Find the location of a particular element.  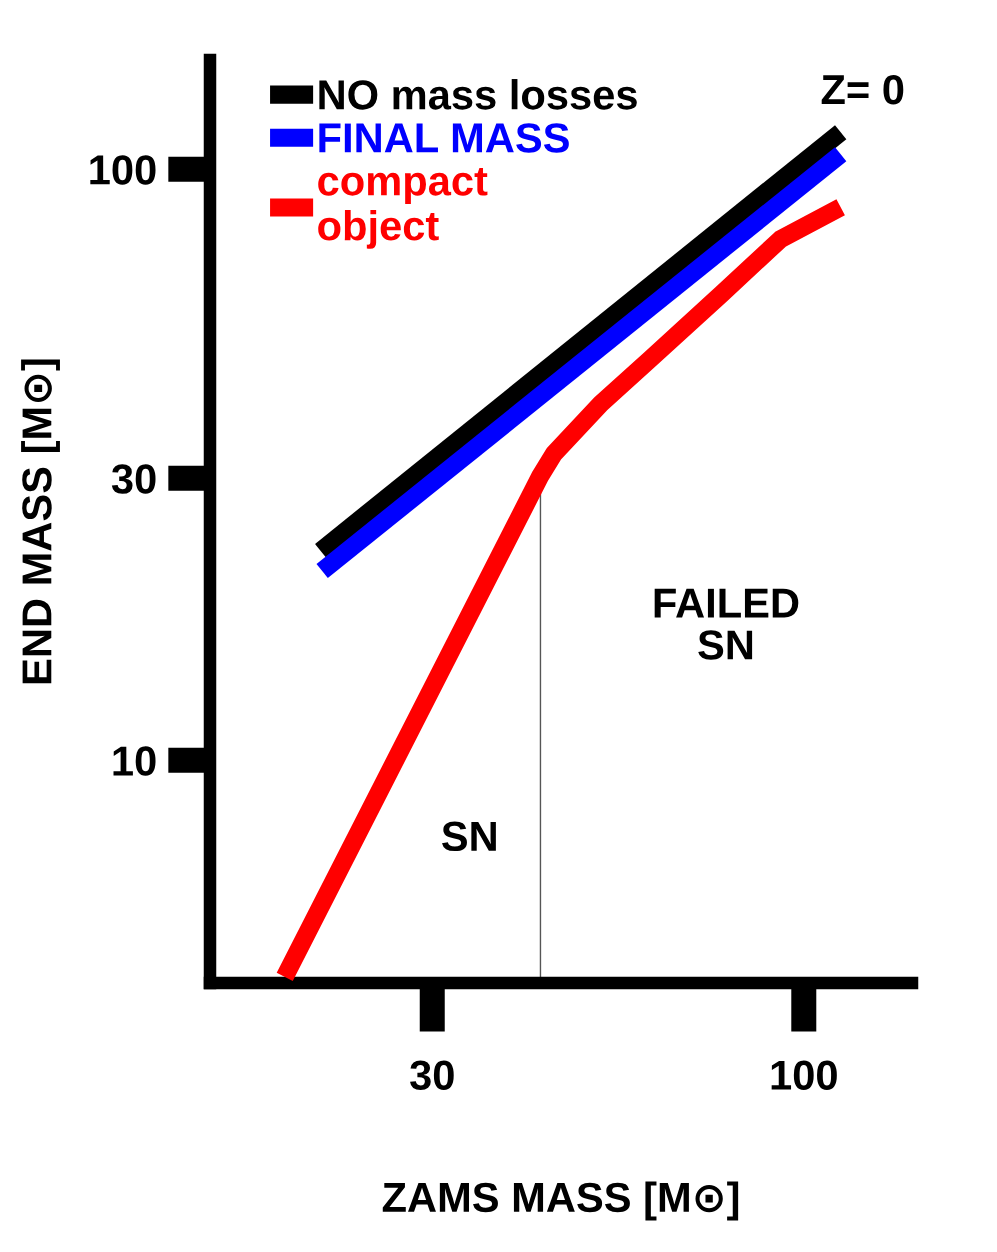

legend-label: NO mass losses is located at coordinates (478, 94).